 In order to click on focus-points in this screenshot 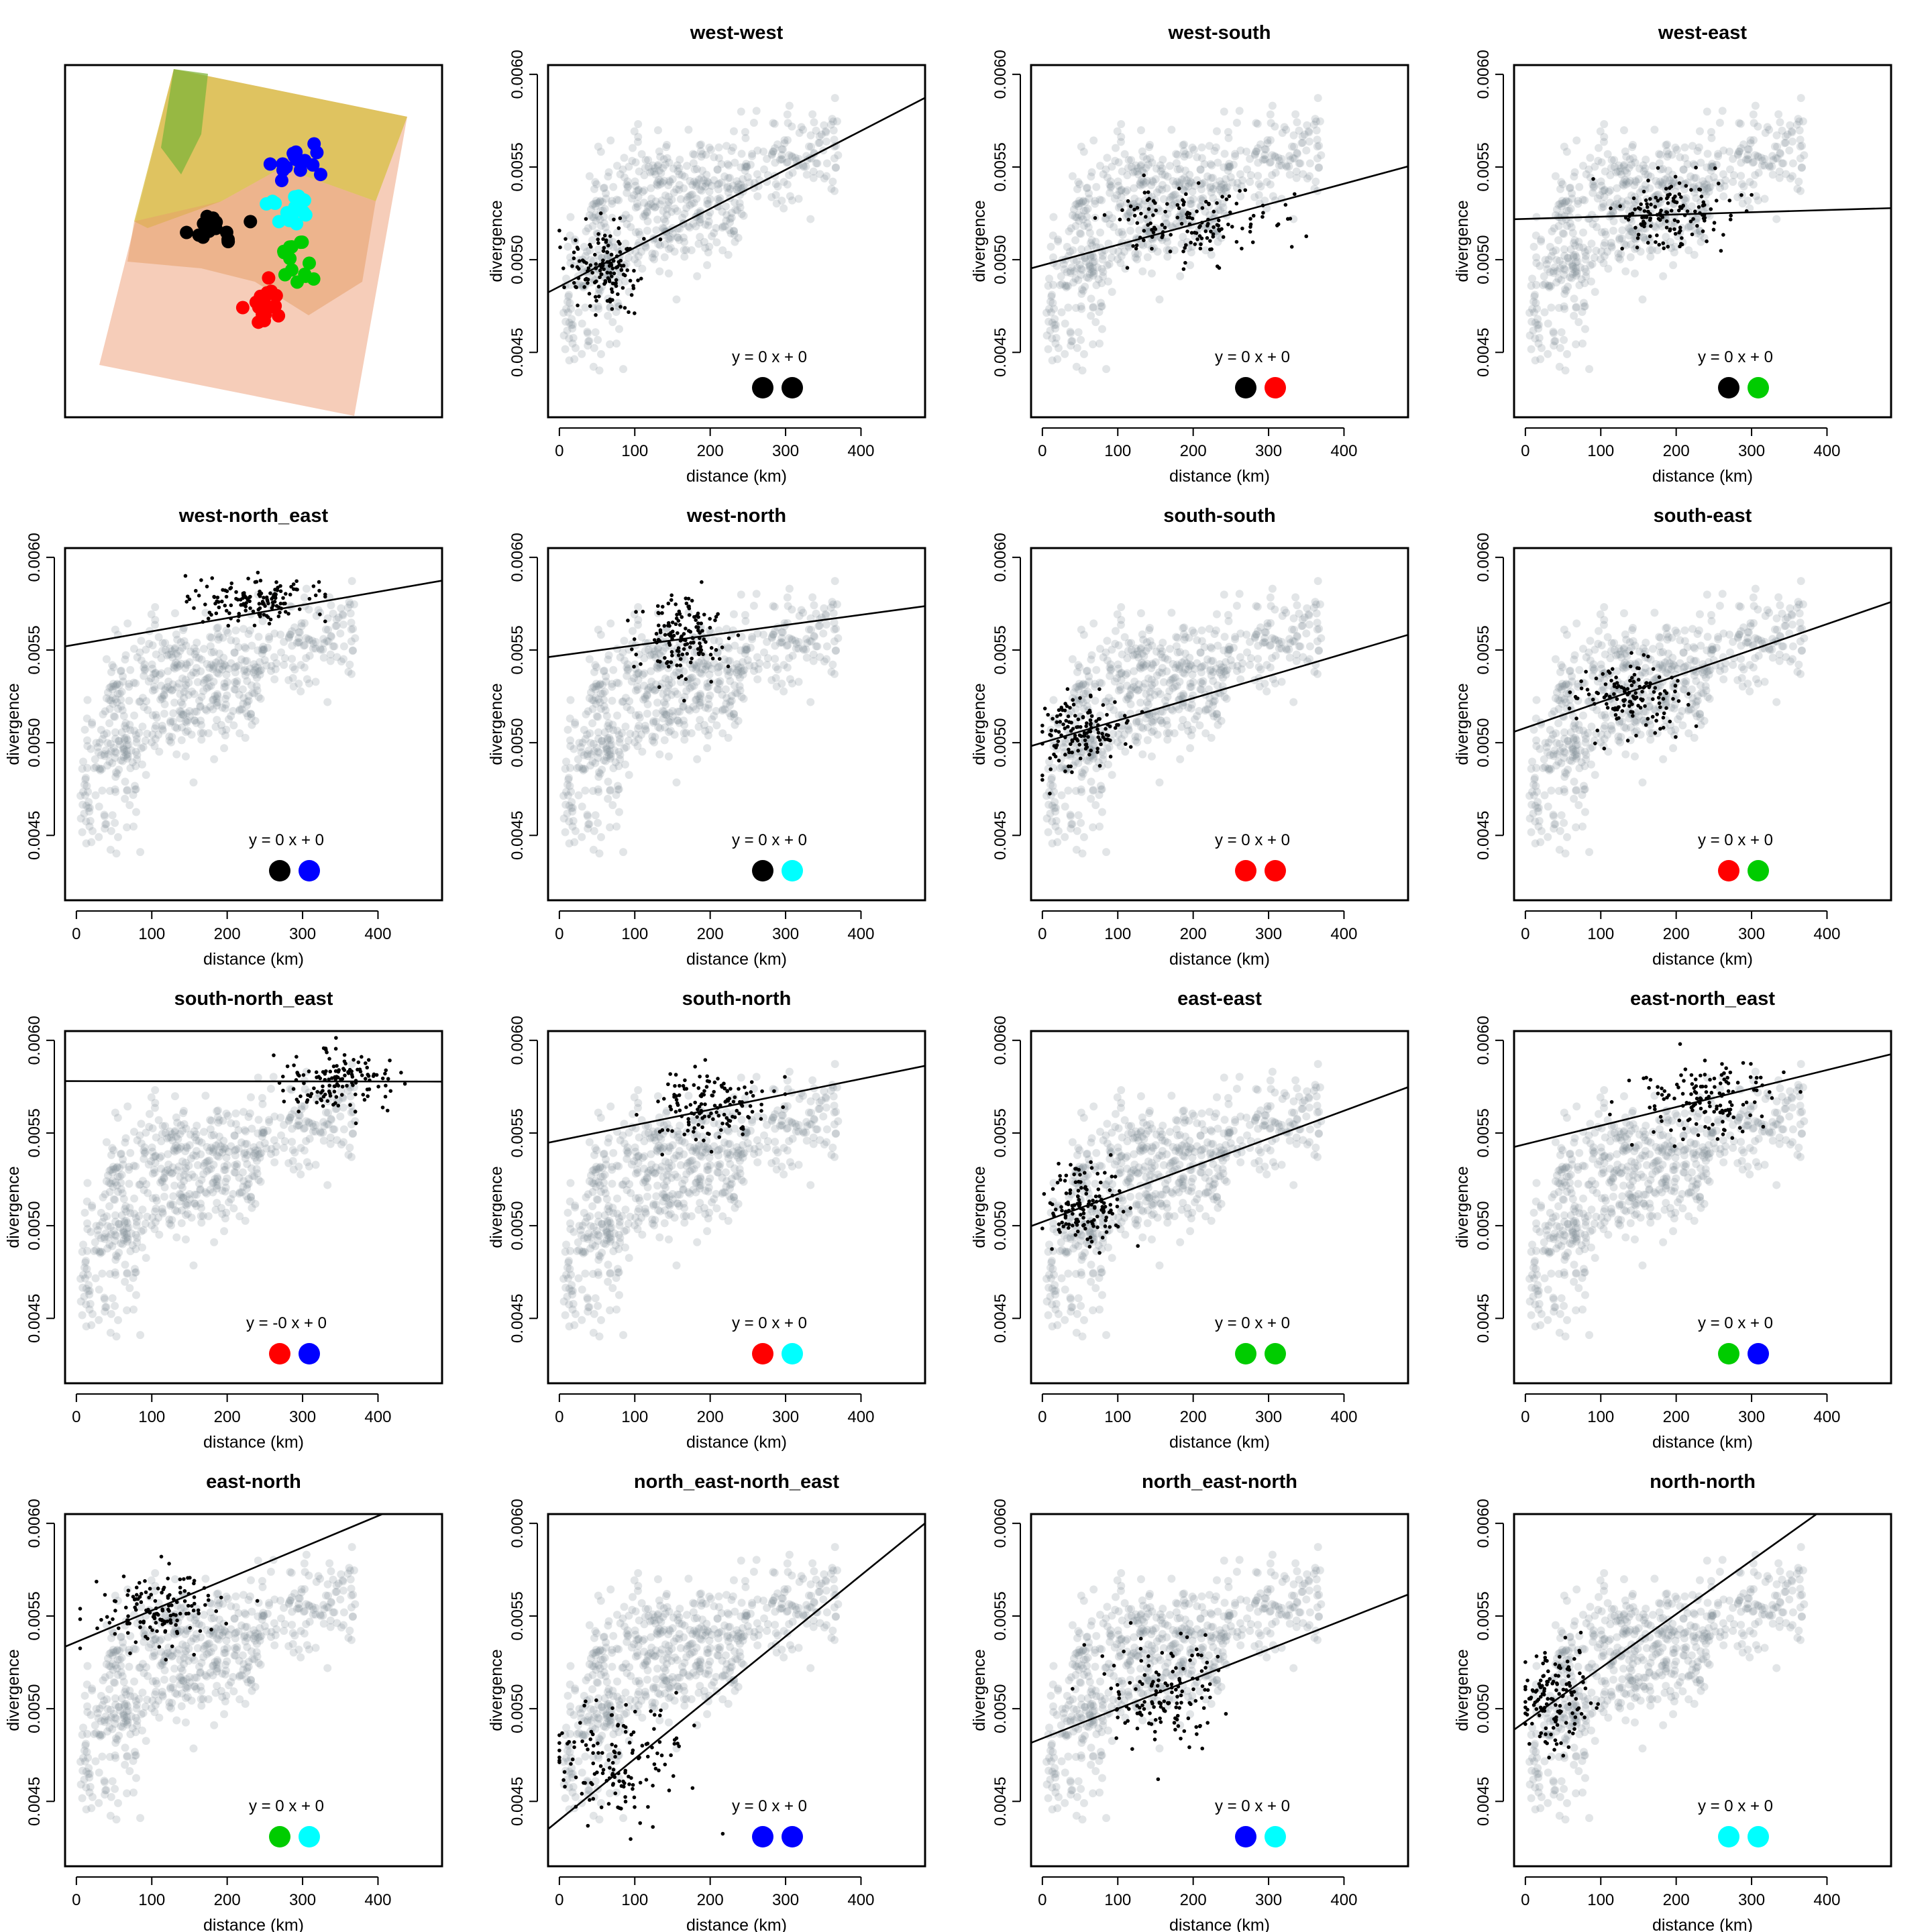, I will do `click(683, 641)`.